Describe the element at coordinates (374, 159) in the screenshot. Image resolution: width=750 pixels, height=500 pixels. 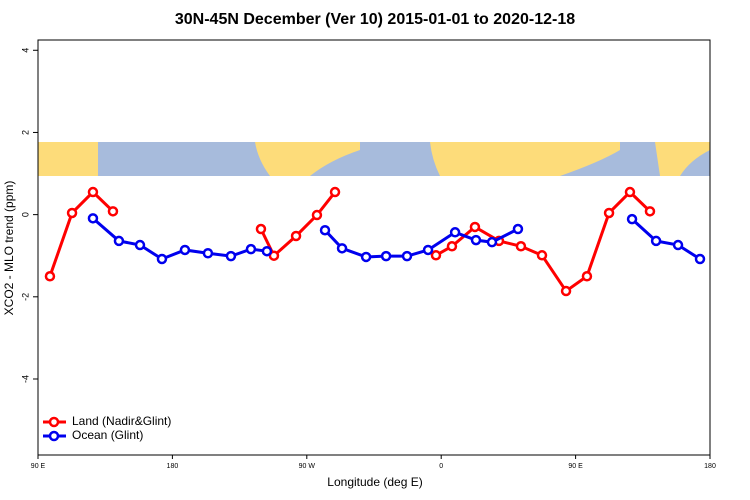
I see `map-land` at that location.